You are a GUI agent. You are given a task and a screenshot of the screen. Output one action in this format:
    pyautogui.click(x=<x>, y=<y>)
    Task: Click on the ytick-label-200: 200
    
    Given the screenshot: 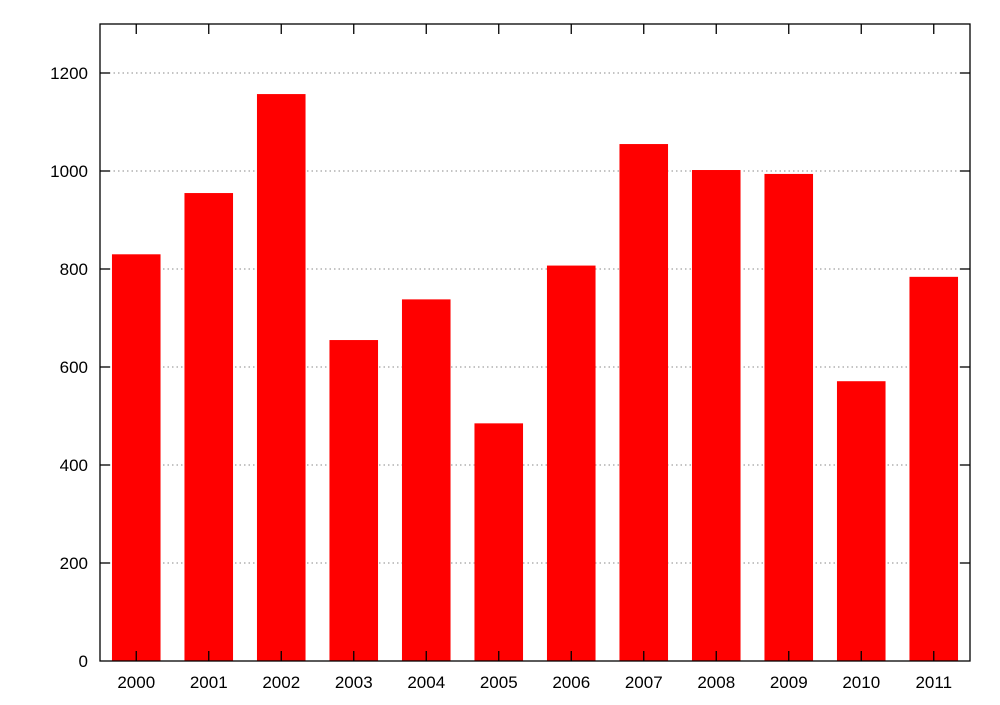 What is the action you would take?
    pyautogui.click(x=74, y=563)
    